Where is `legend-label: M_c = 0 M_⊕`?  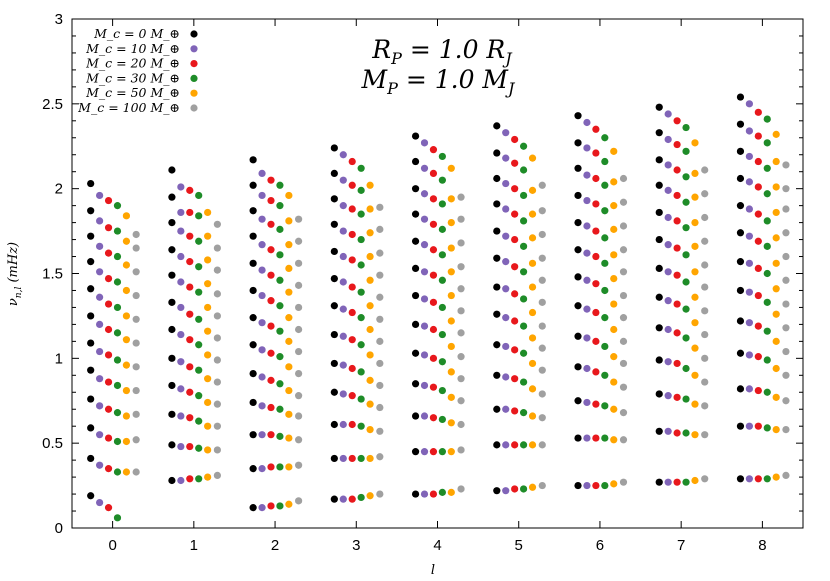
legend-label: M_c = 0 M_⊕ is located at coordinates (136, 33).